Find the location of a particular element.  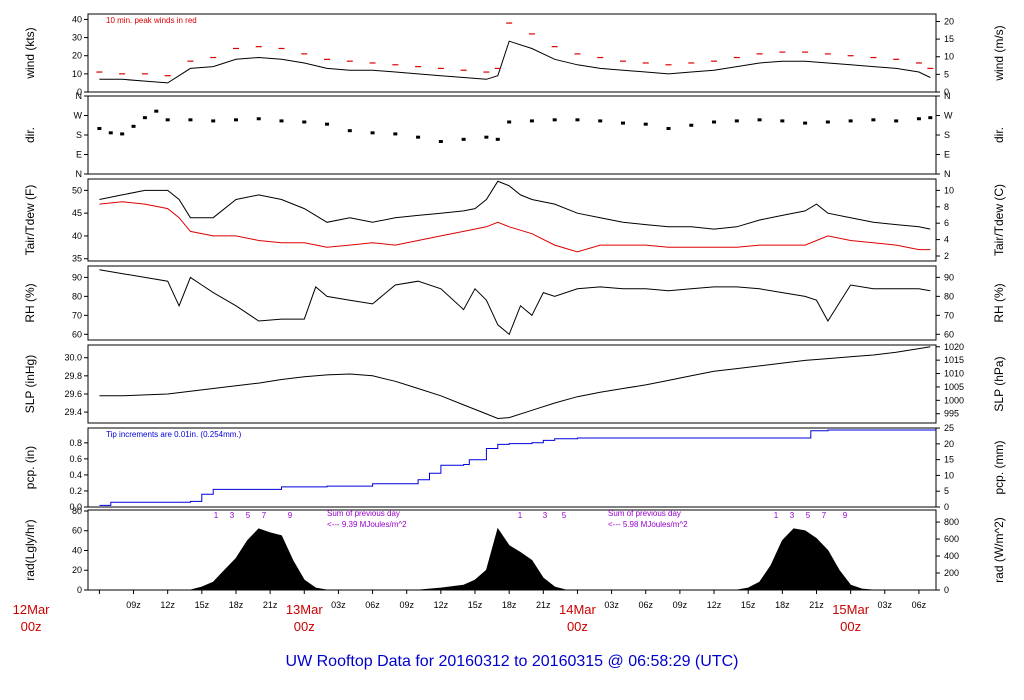

y-tick-label-right: 1020 is located at coordinates (954, 347).